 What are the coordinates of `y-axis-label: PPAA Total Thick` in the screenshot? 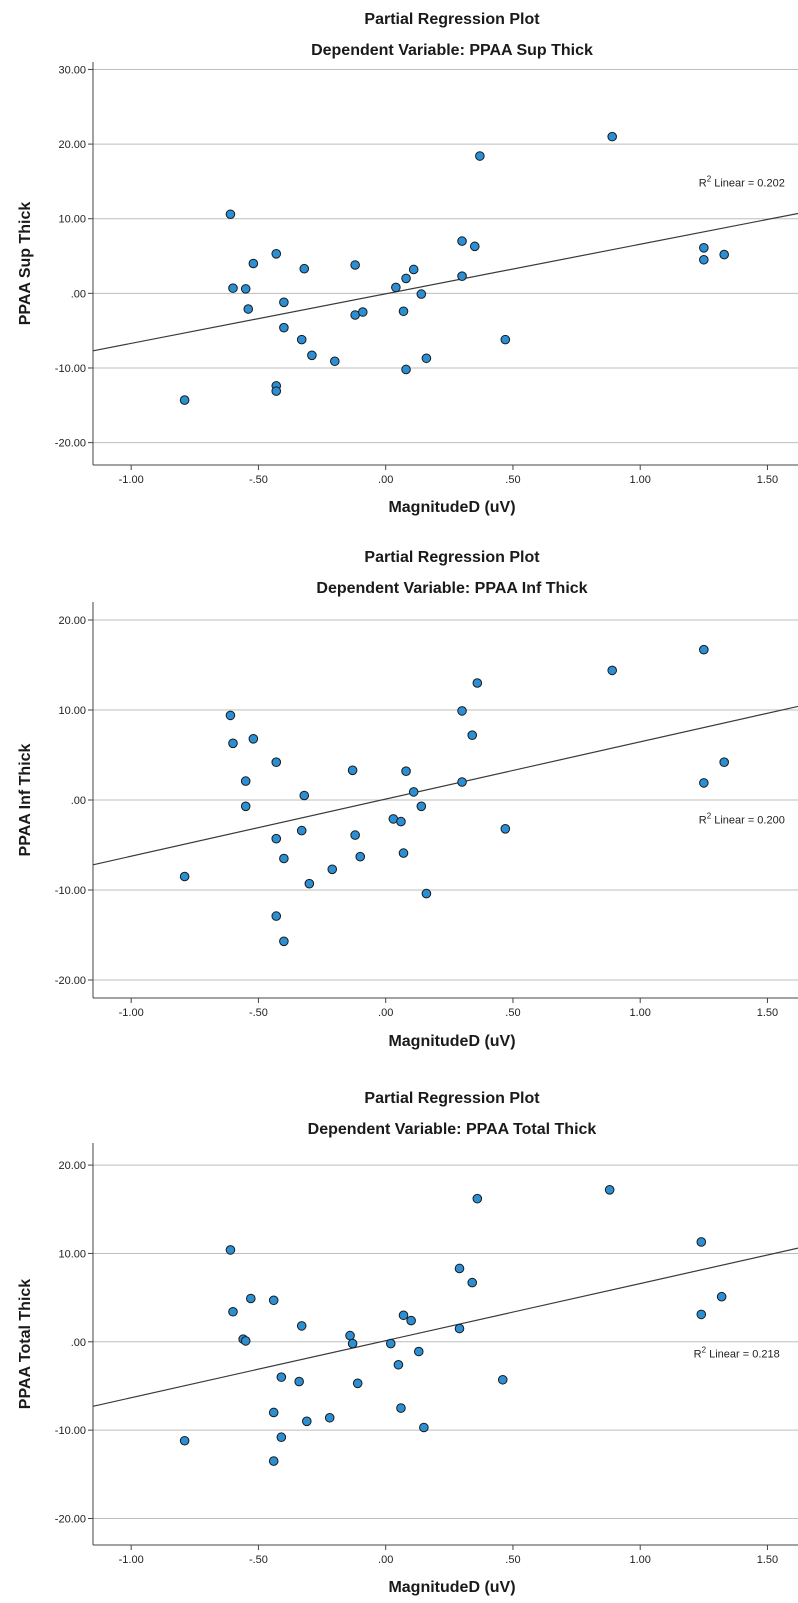 It's located at (25, 1344).